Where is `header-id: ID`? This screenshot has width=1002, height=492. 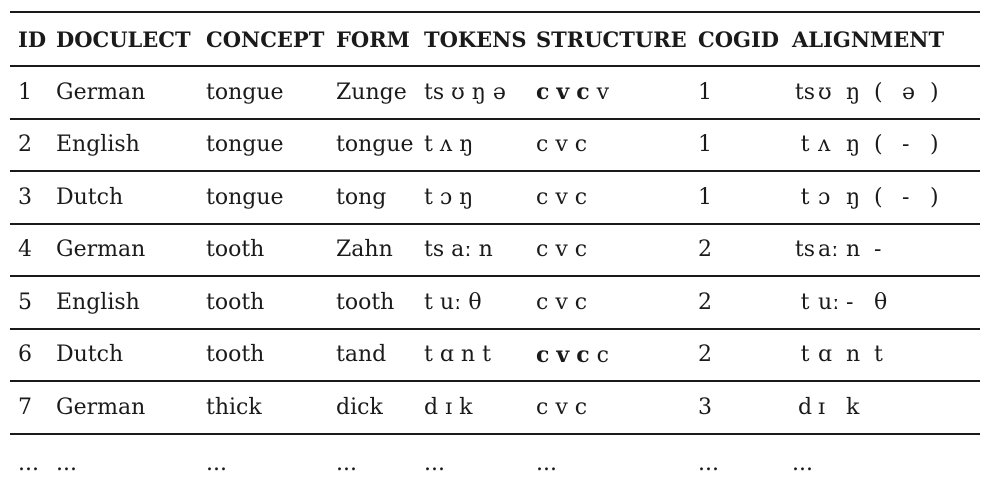 header-id: ID is located at coordinates (32, 39).